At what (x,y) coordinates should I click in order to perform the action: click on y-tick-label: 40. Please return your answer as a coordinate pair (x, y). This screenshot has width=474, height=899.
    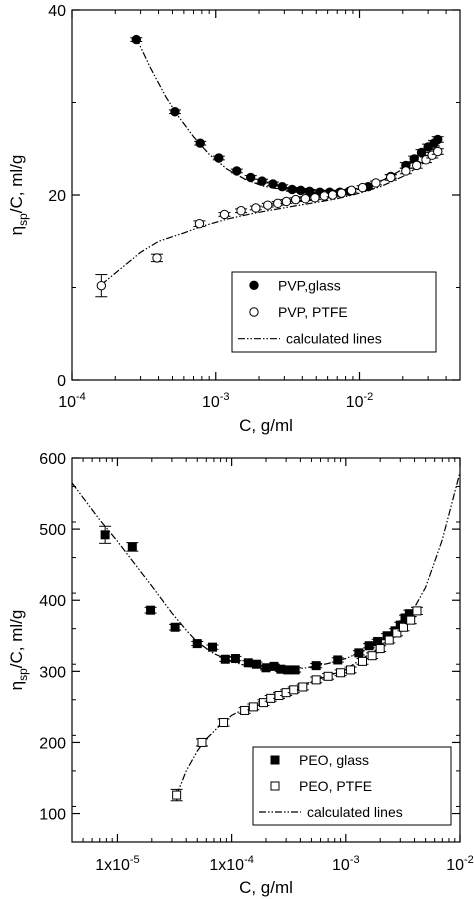
    Looking at the image, I should click on (57, 11).